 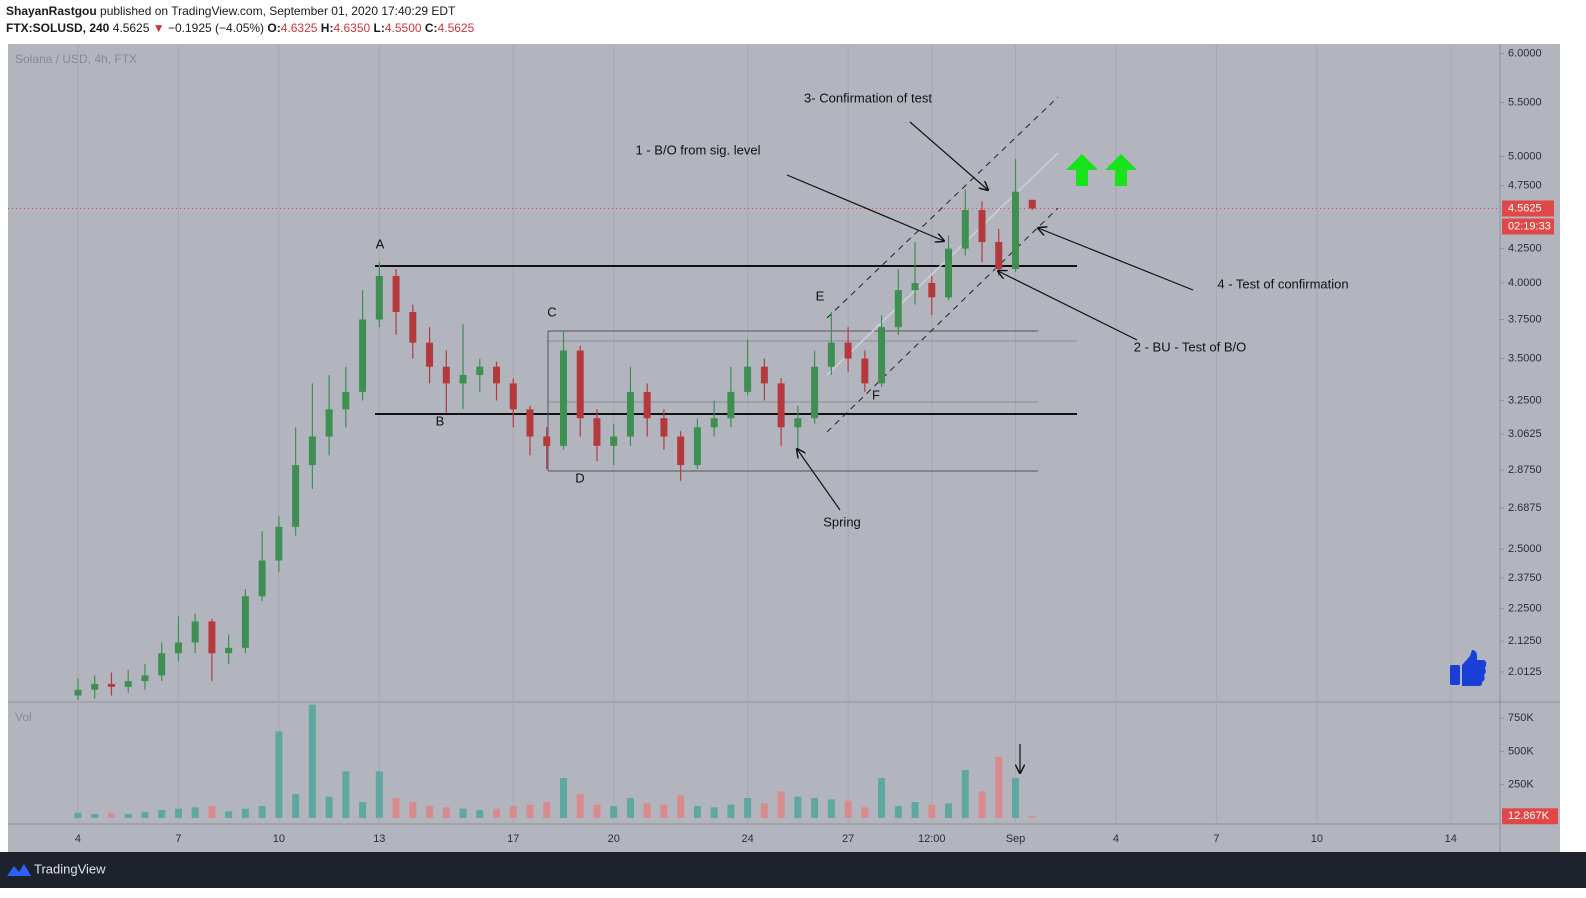 I want to click on countdown: 02:19:33, so click(x=1529, y=226).